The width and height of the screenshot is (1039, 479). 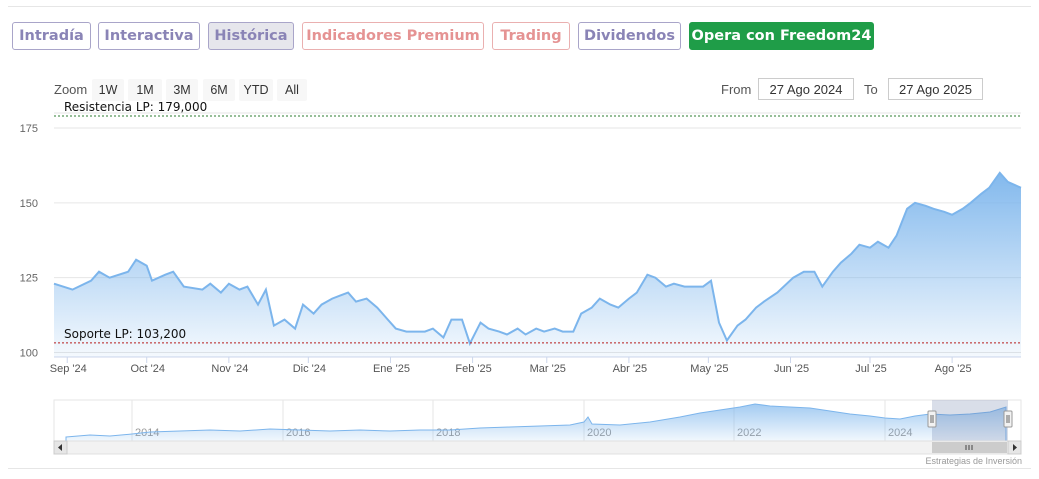 I want to click on x-tick-label: Jun '25, so click(x=791, y=369).